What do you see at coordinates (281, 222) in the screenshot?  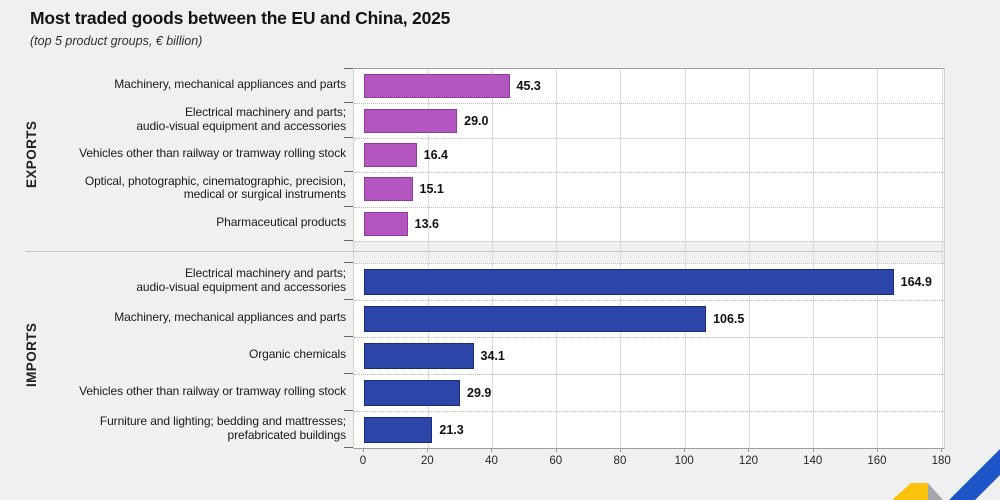 I see `category-label-line: Pharmaceutical products` at bounding box center [281, 222].